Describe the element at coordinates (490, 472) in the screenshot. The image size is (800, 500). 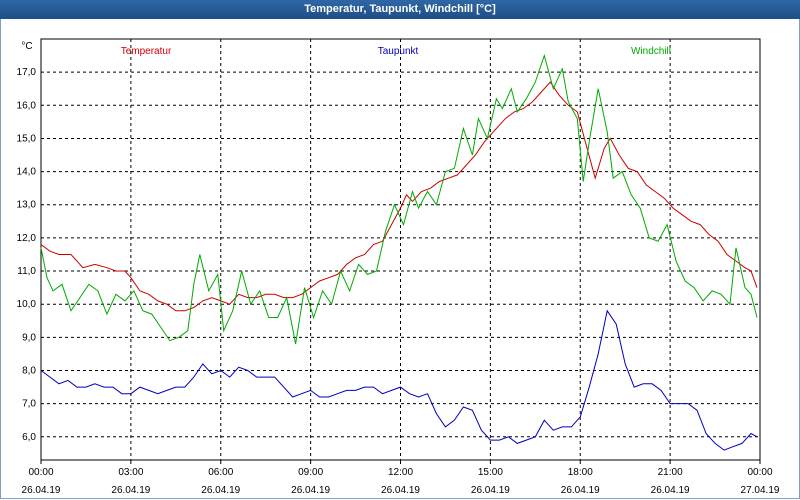
I see `x-tick-label-time: 15:00` at that location.